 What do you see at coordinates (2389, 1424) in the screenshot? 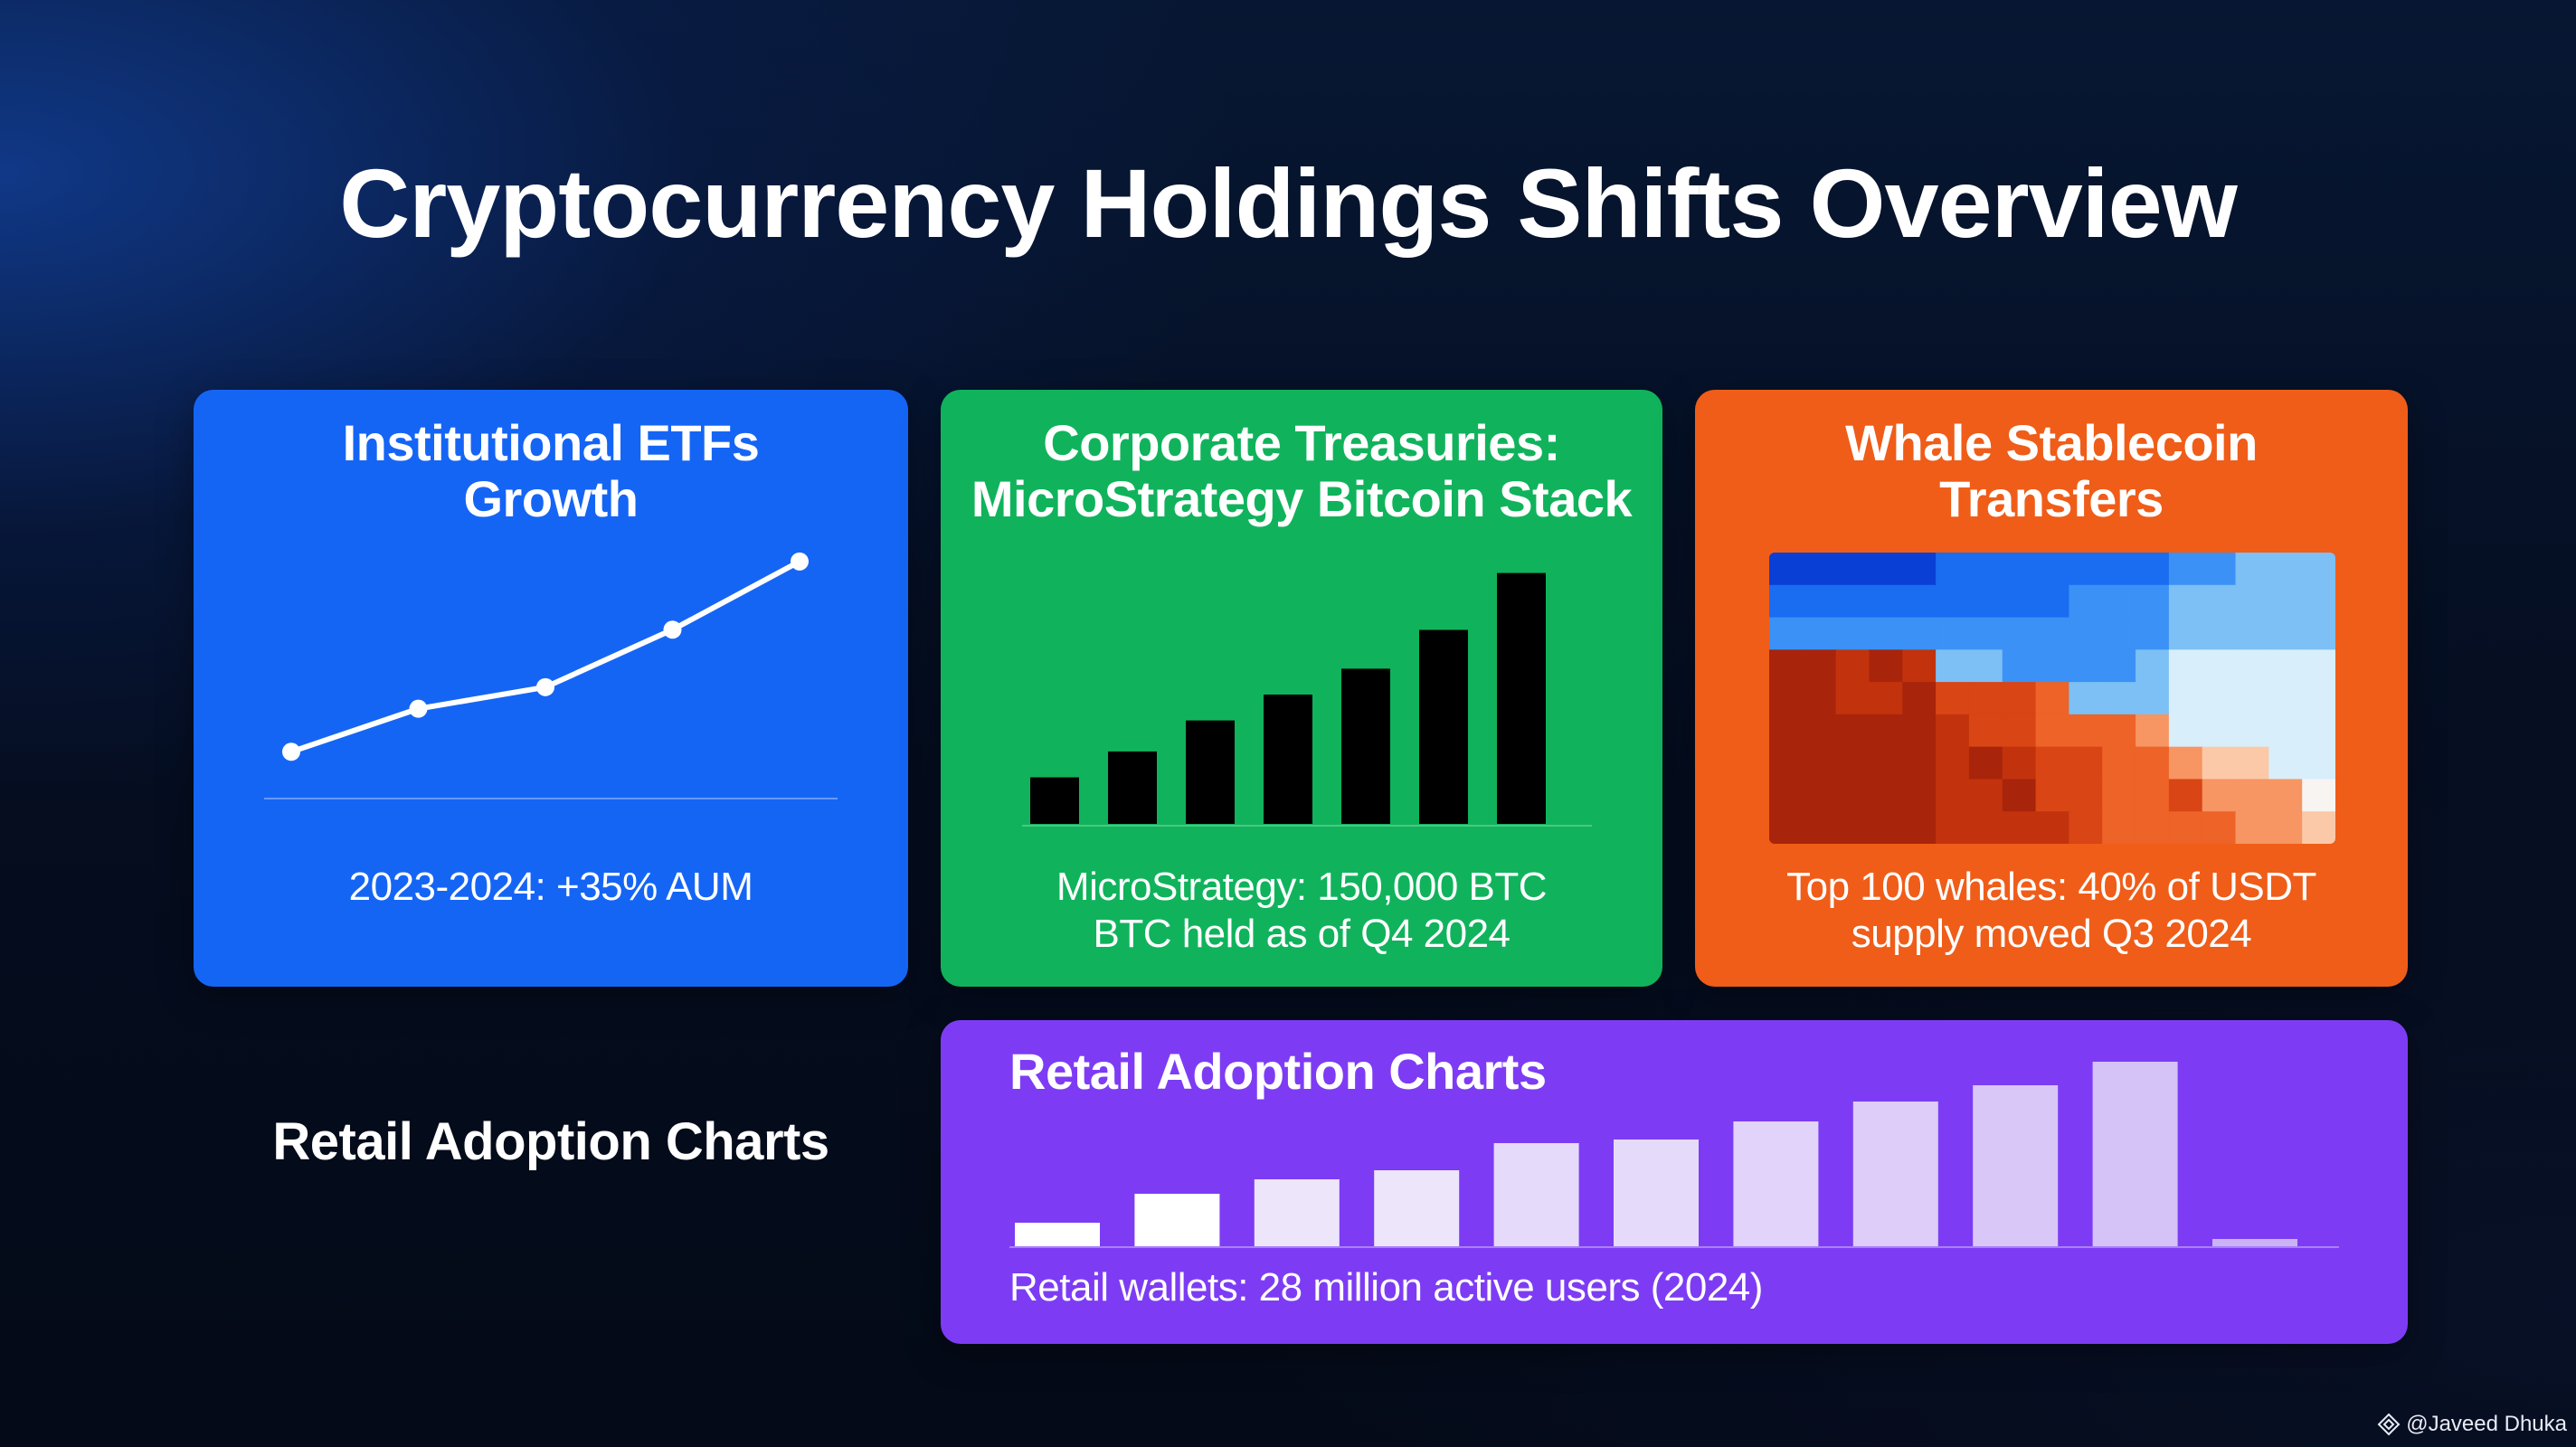
I see `diamond-logo-icon` at bounding box center [2389, 1424].